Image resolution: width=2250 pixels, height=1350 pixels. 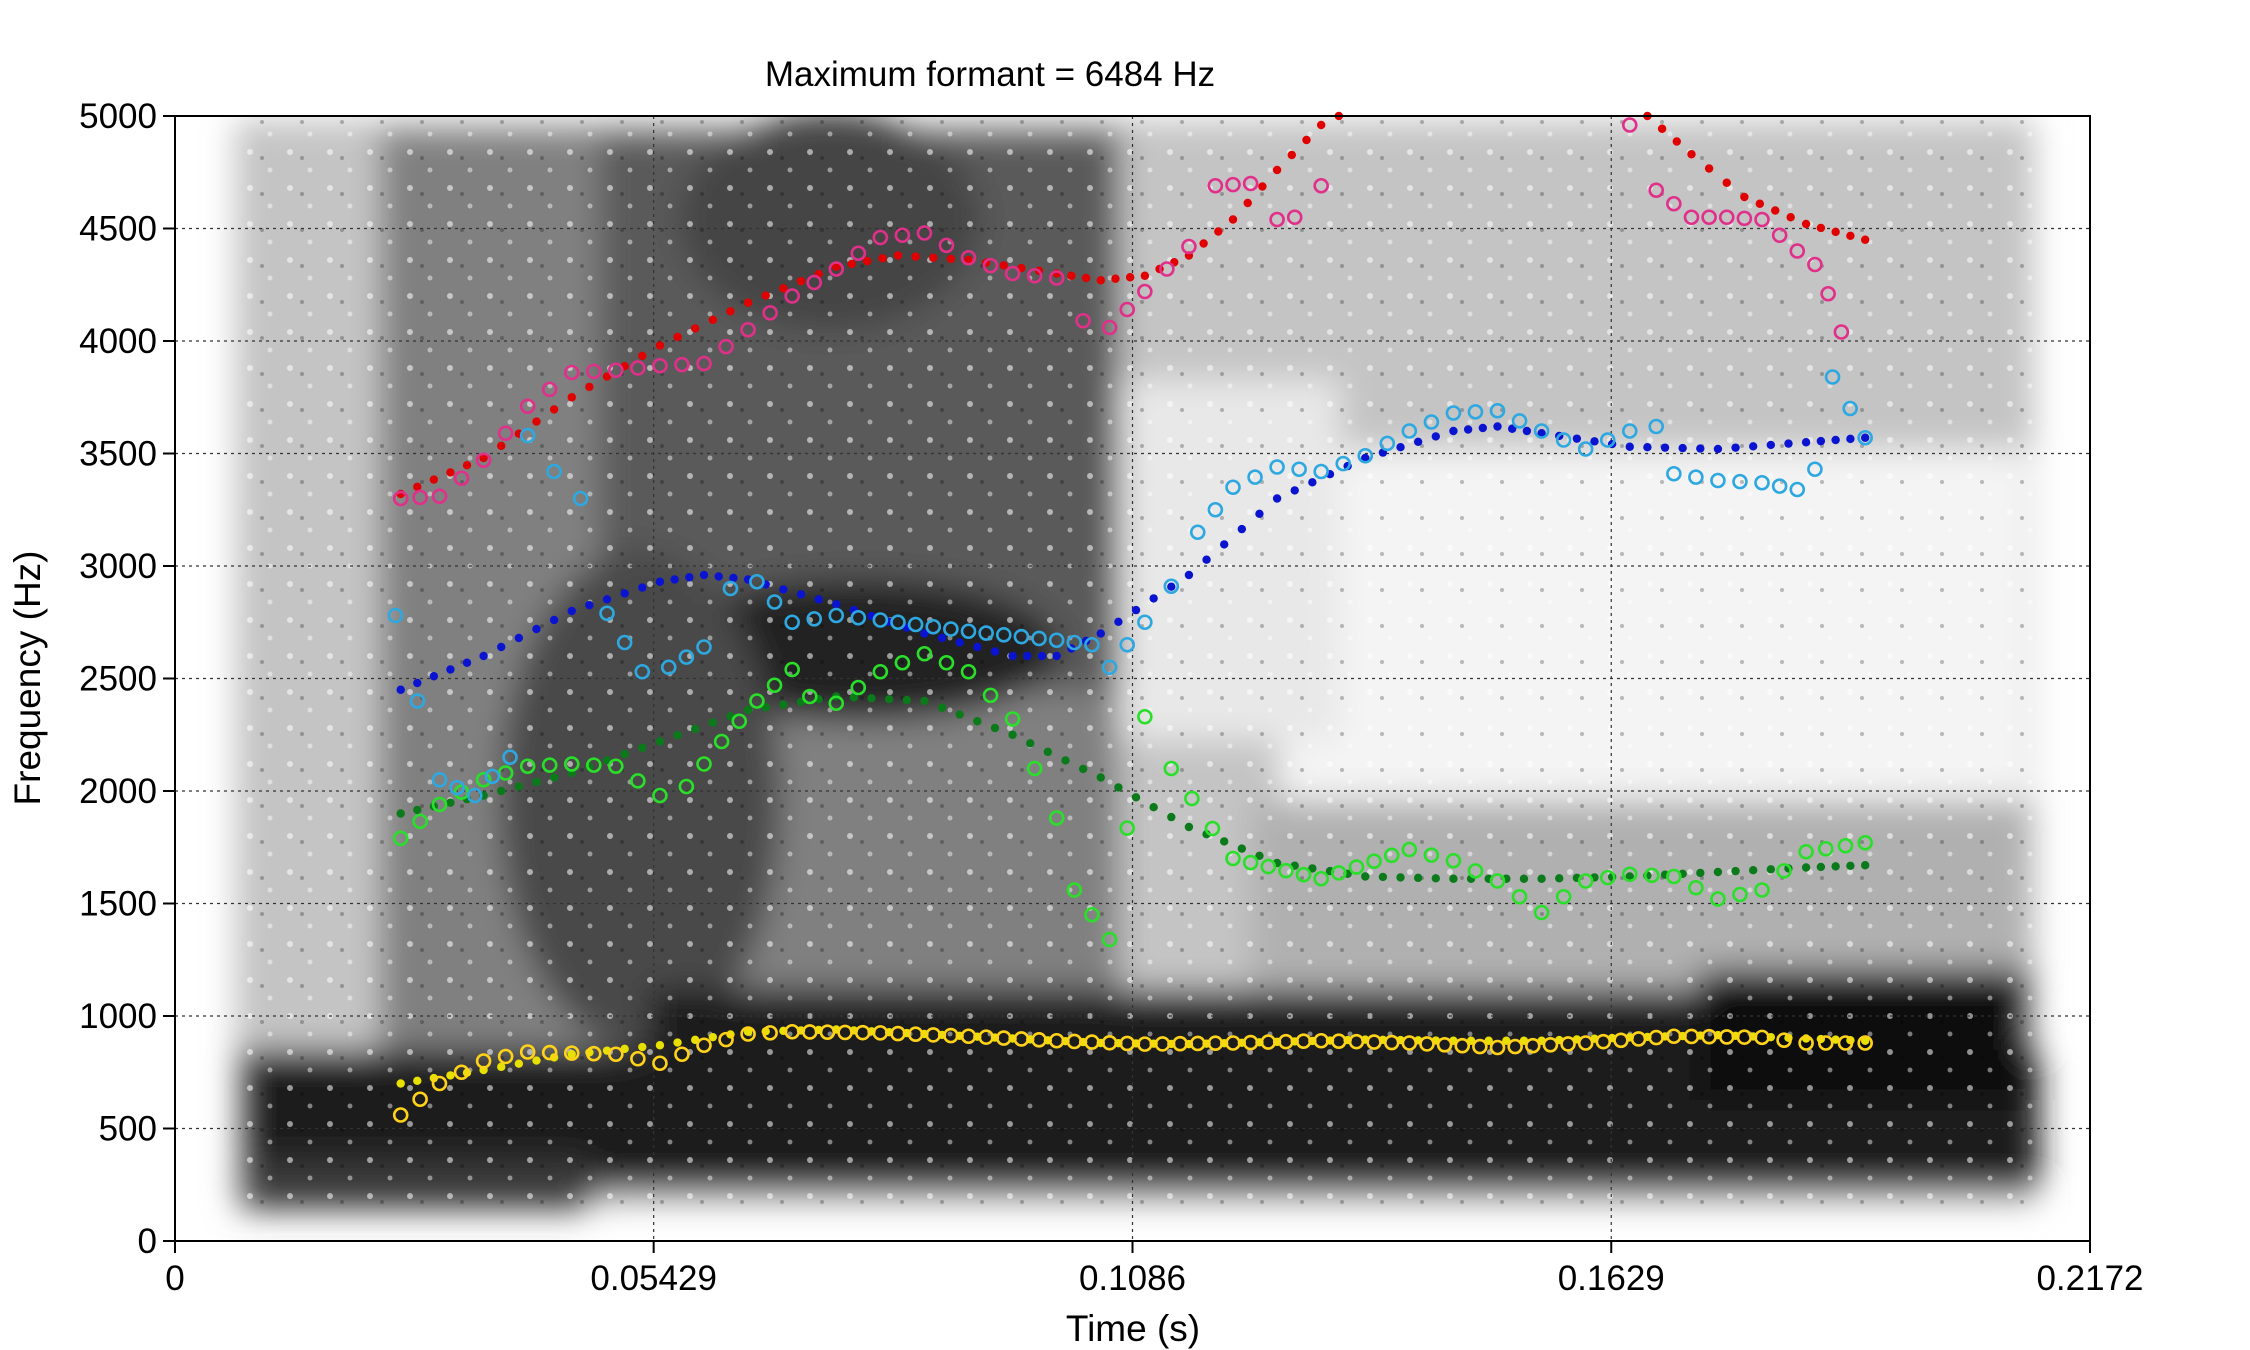 What do you see at coordinates (990, 74) in the screenshot?
I see `chart-title: Maximum formant = 6484 Hz` at bounding box center [990, 74].